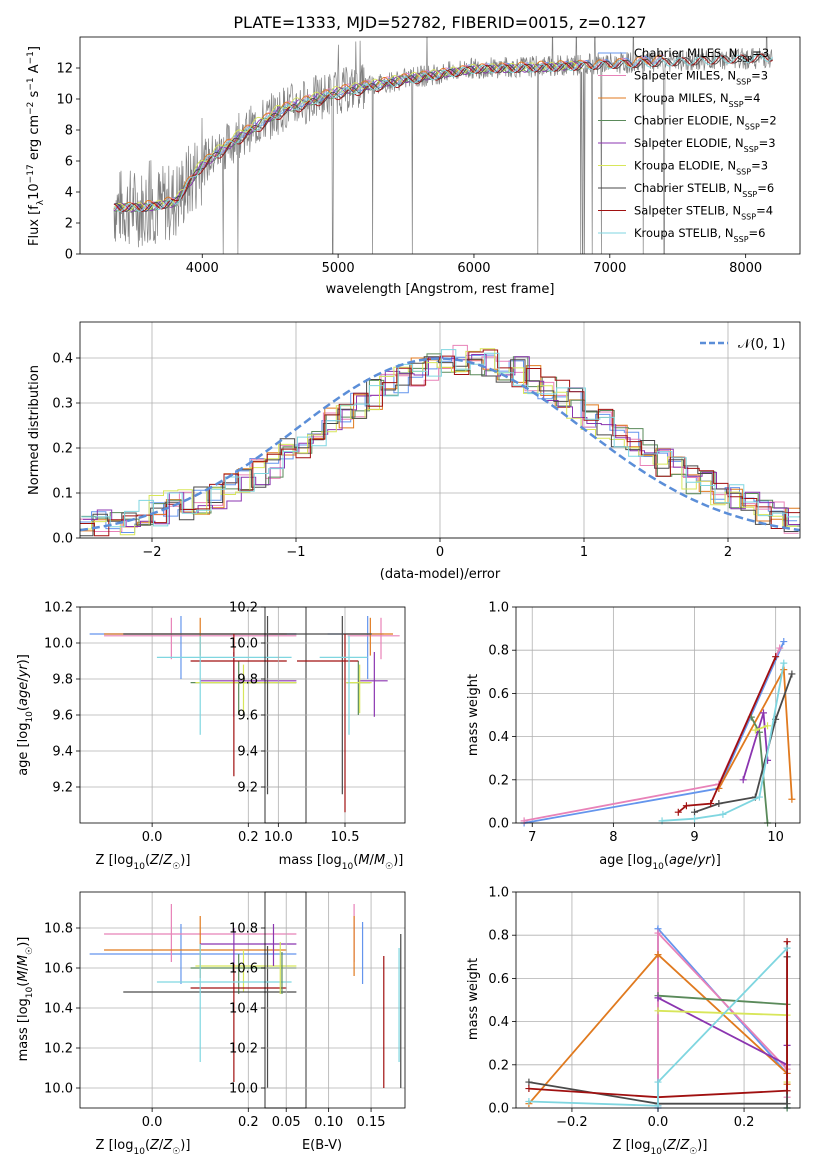  I want to click on age-vs-mass-ytick-label: 10.0, so click(243, 644).